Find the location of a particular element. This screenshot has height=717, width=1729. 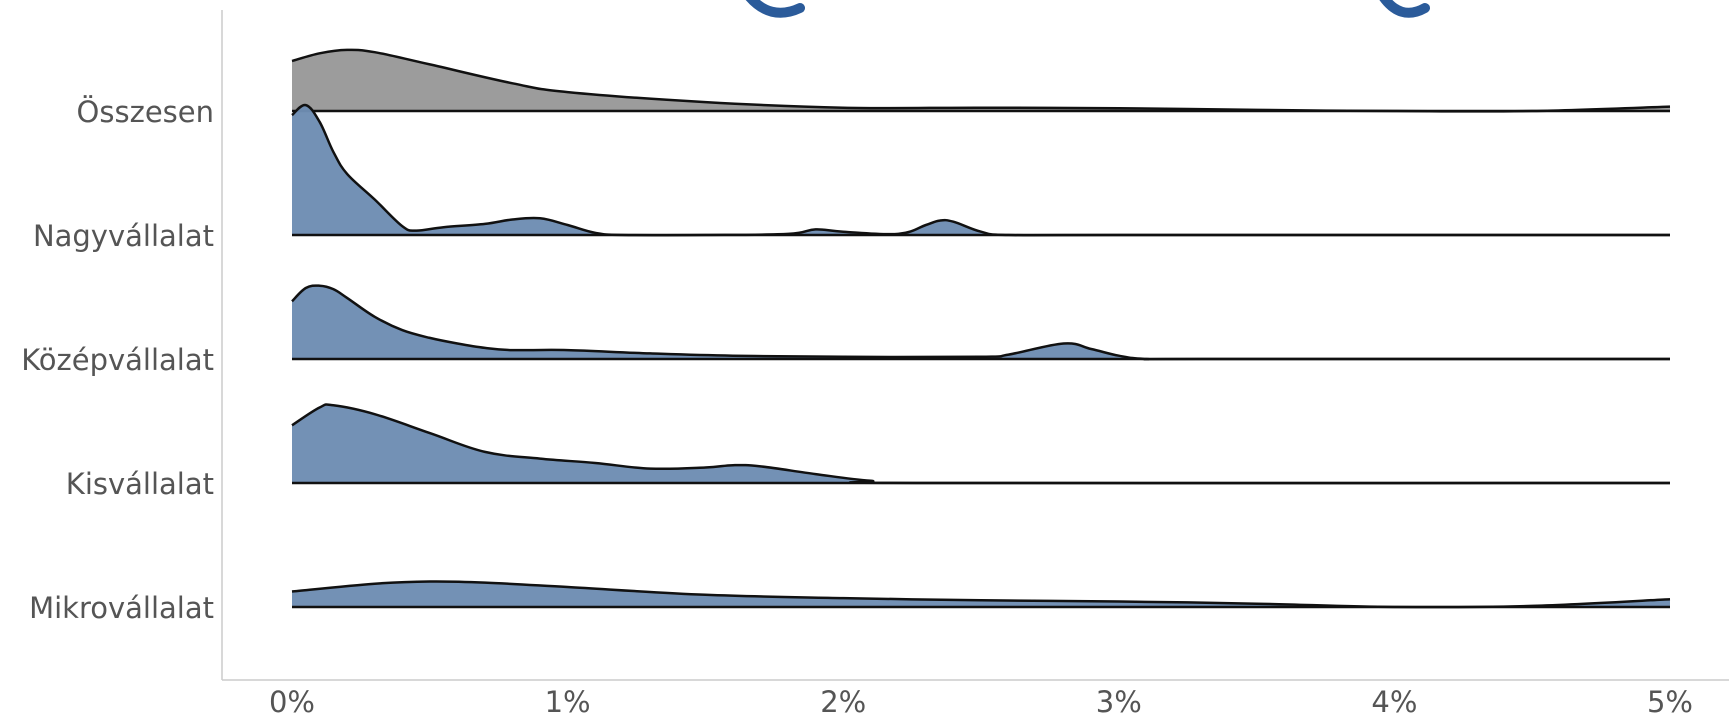

x-tick-label: 1% is located at coordinates (568, 701).